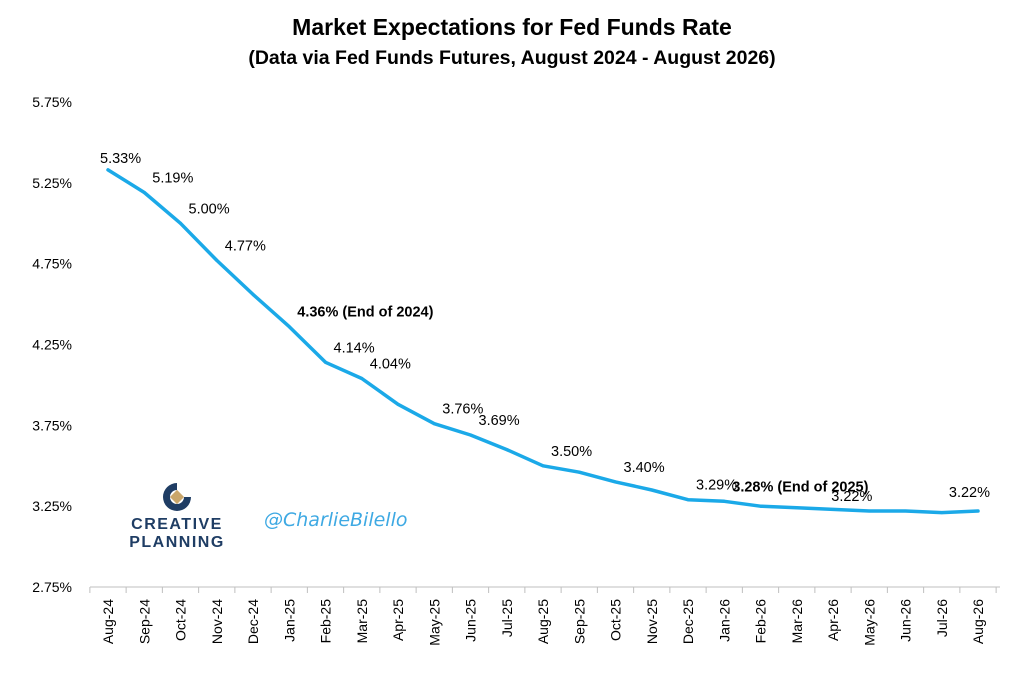 This screenshot has width=1024, height=680. I want to click on x-tick-label: Jan-26, so click(724, 620).